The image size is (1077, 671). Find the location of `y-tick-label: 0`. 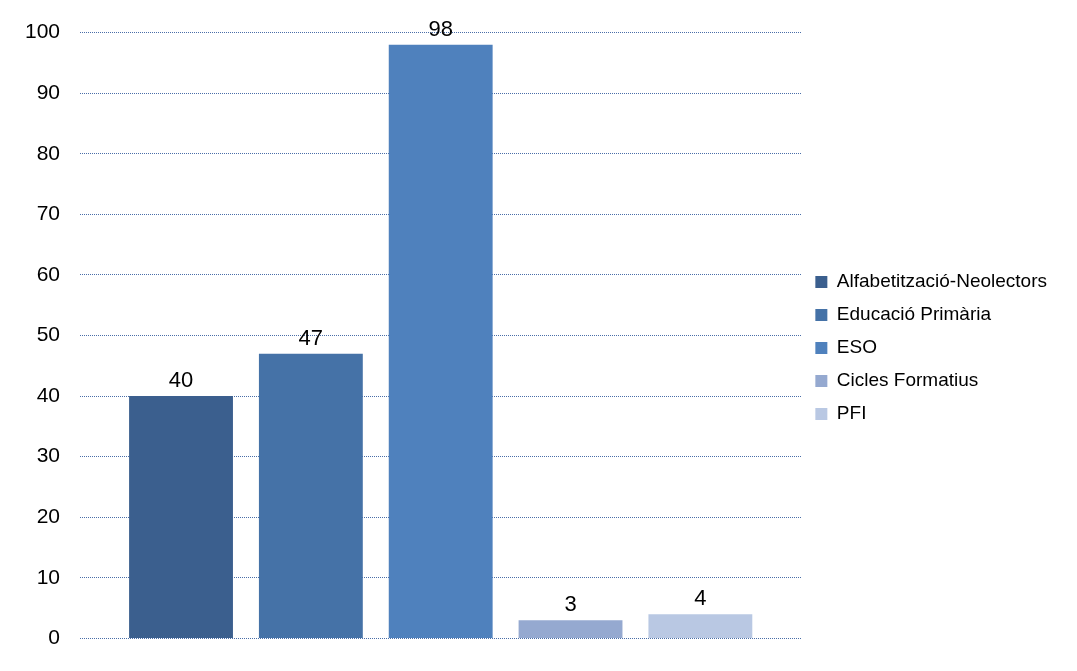

y-tick-label: 0 is located at coordinates (54, 637).